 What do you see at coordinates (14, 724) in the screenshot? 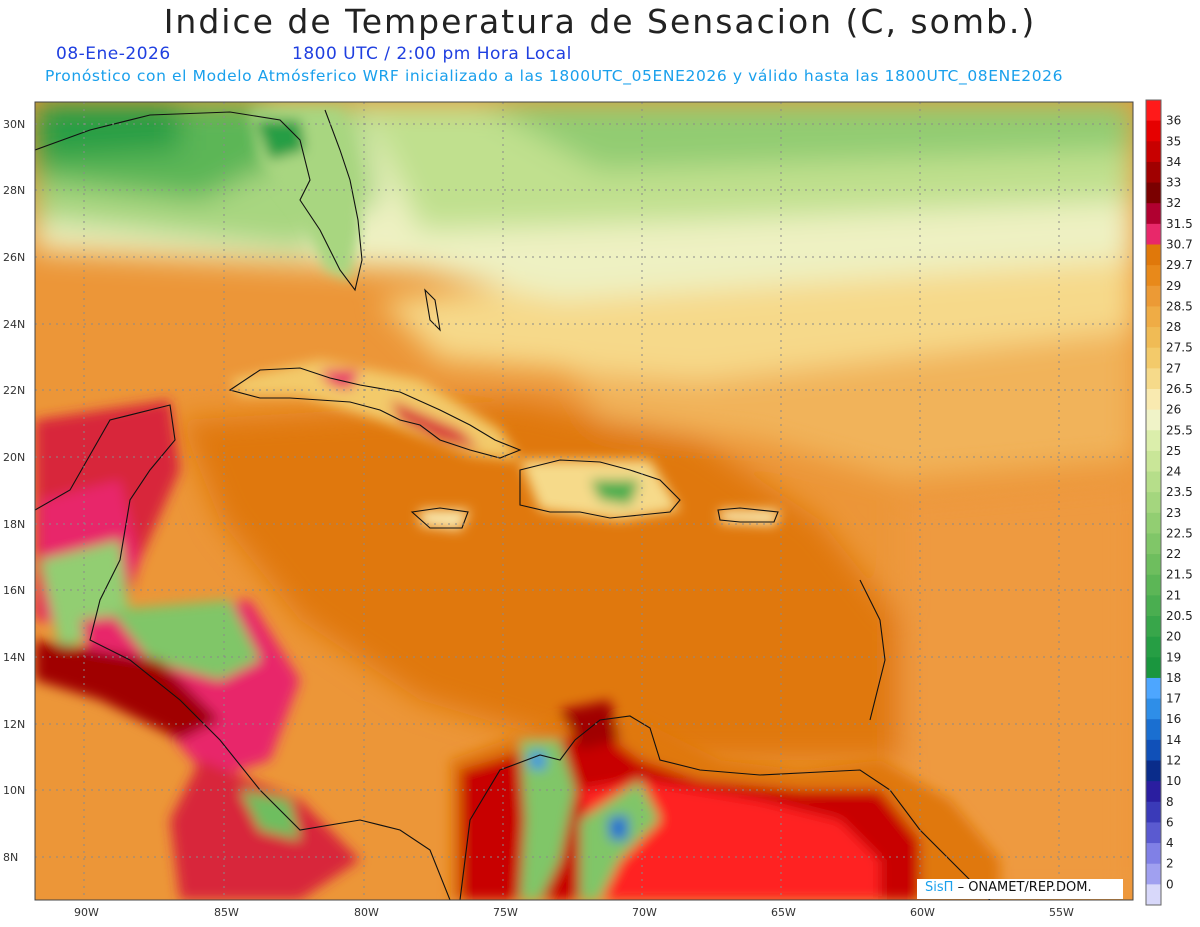
I see `lat-label: 12N` at bounding box center [14, 724].